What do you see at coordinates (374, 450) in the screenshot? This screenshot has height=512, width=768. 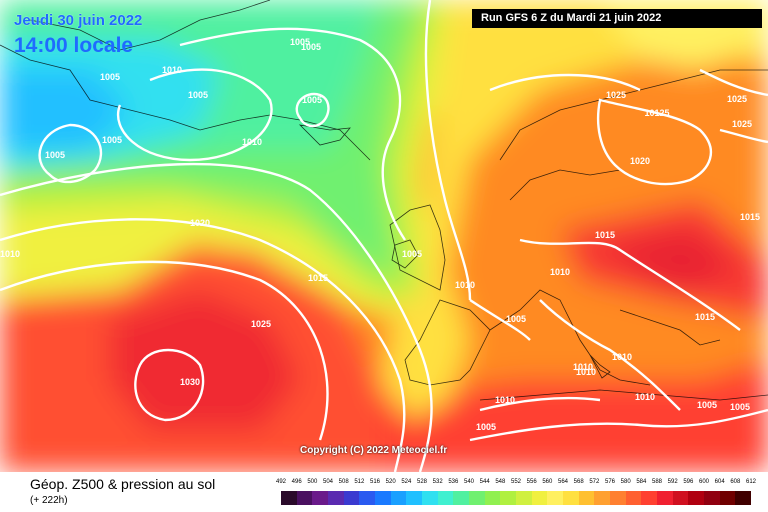 I see `copyright-text: Copyright (C) 2022 Meteociel.fr` at bounding box center [374, 450].